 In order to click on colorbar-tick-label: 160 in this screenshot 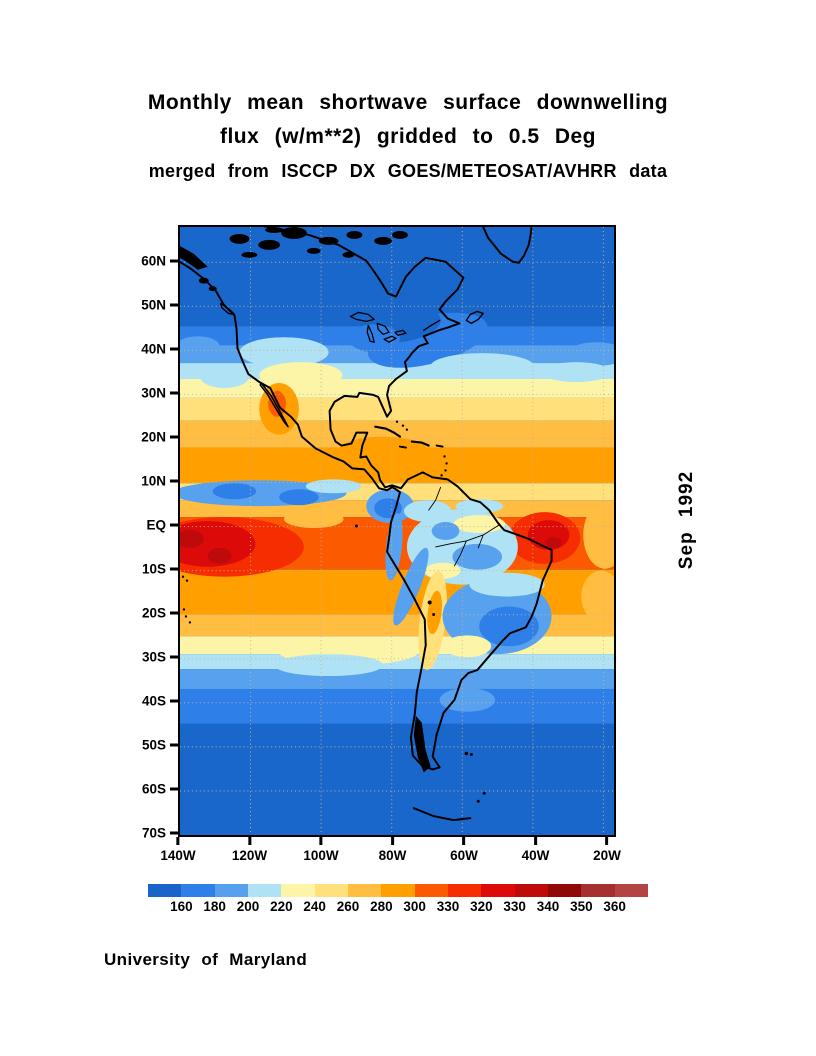, I will do `click(181, 906)`.